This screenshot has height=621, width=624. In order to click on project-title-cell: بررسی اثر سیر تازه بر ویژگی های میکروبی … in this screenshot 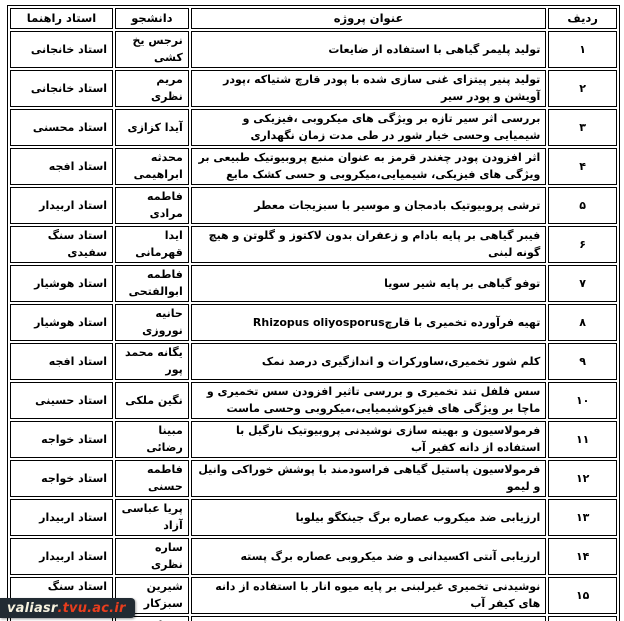, I will do `click(368, 128)`.